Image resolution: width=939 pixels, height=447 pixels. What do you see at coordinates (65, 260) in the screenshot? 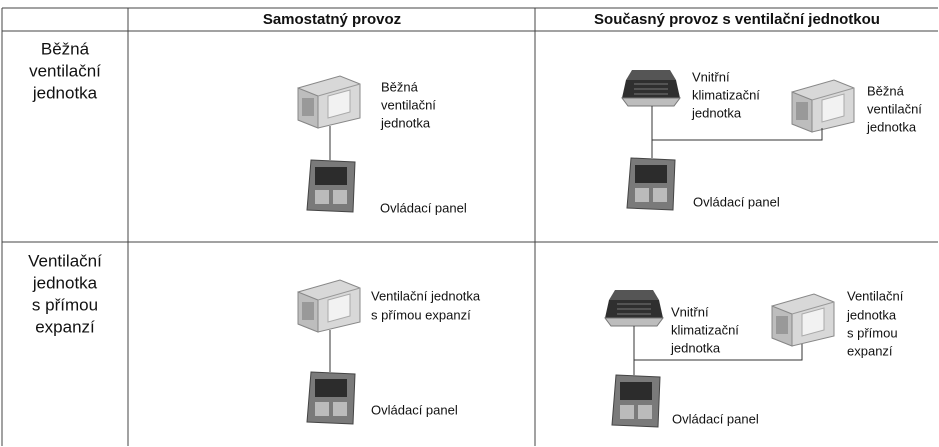
I see `row-label: Ventilační` at bounding box center [65, 260].